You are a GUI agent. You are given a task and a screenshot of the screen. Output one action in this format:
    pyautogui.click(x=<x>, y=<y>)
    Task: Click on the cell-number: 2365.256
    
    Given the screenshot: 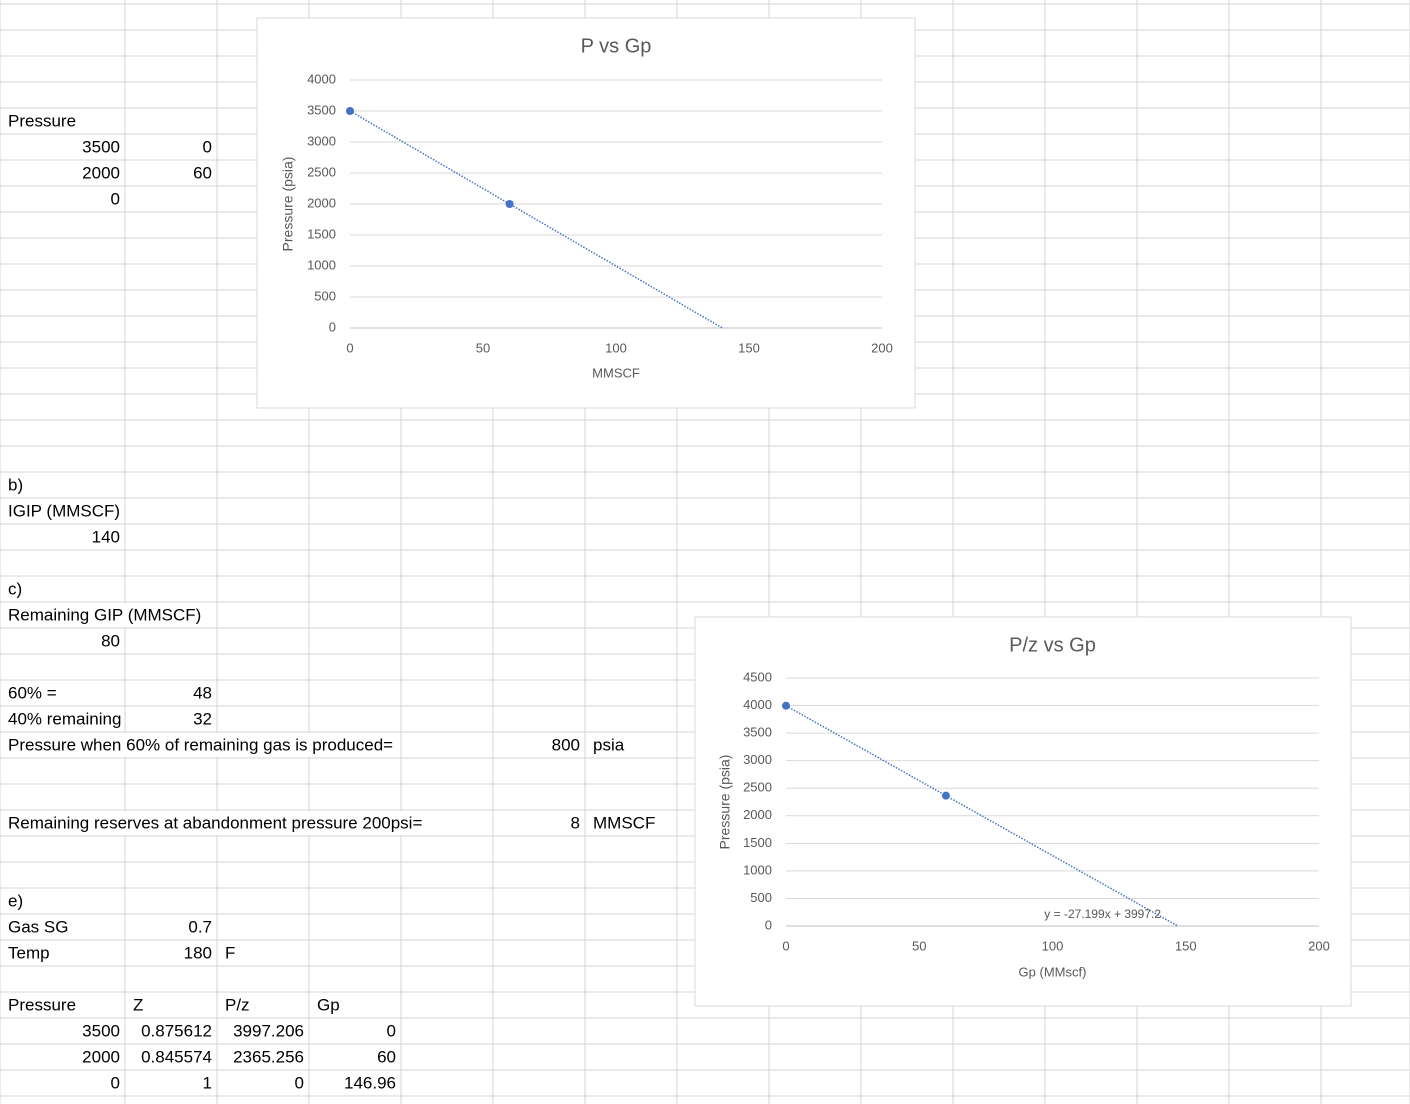 What is the action you would take?
    pyautogui.click(x=268, y=1056)
    